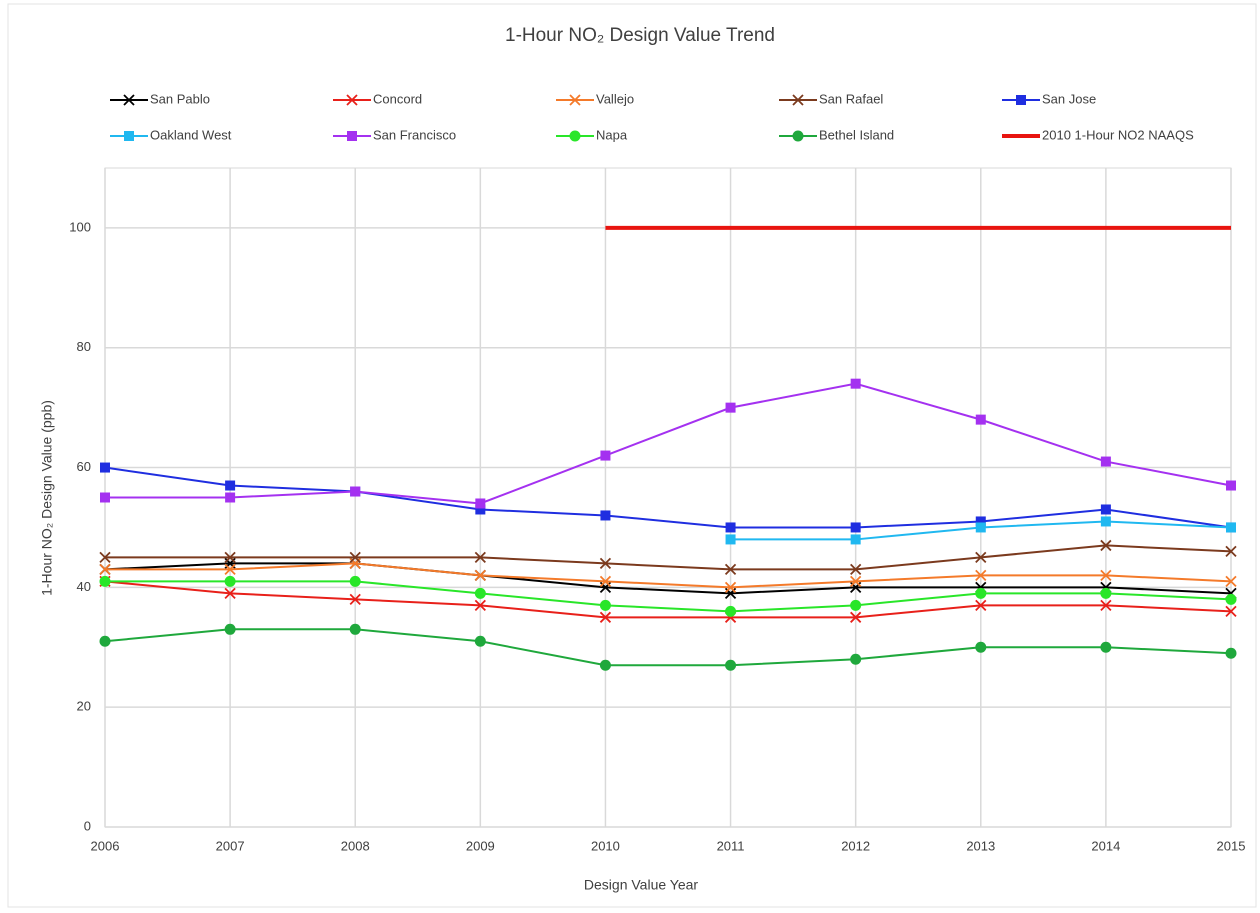 The image size is (1260, 913). I want to click on y-tick-label: 20, so click(84, 706).